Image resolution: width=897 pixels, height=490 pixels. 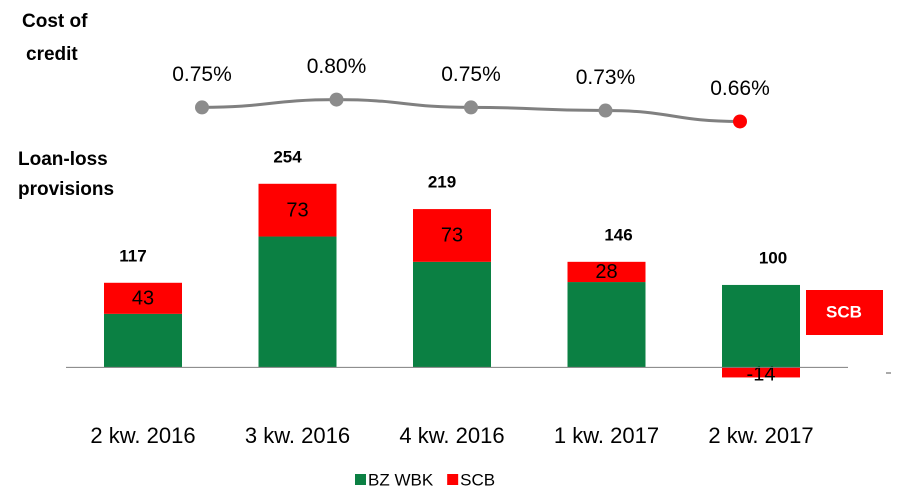 What do you see at coordinates (606, 77) in the screenshot?
I see `line-value-label: 0.73%` at bounding box center [606, 77].